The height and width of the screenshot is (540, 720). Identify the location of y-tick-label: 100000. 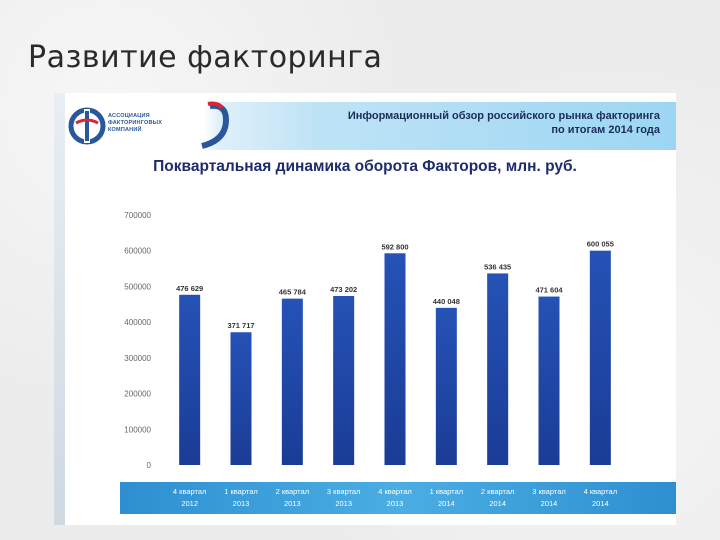
(137, 429).